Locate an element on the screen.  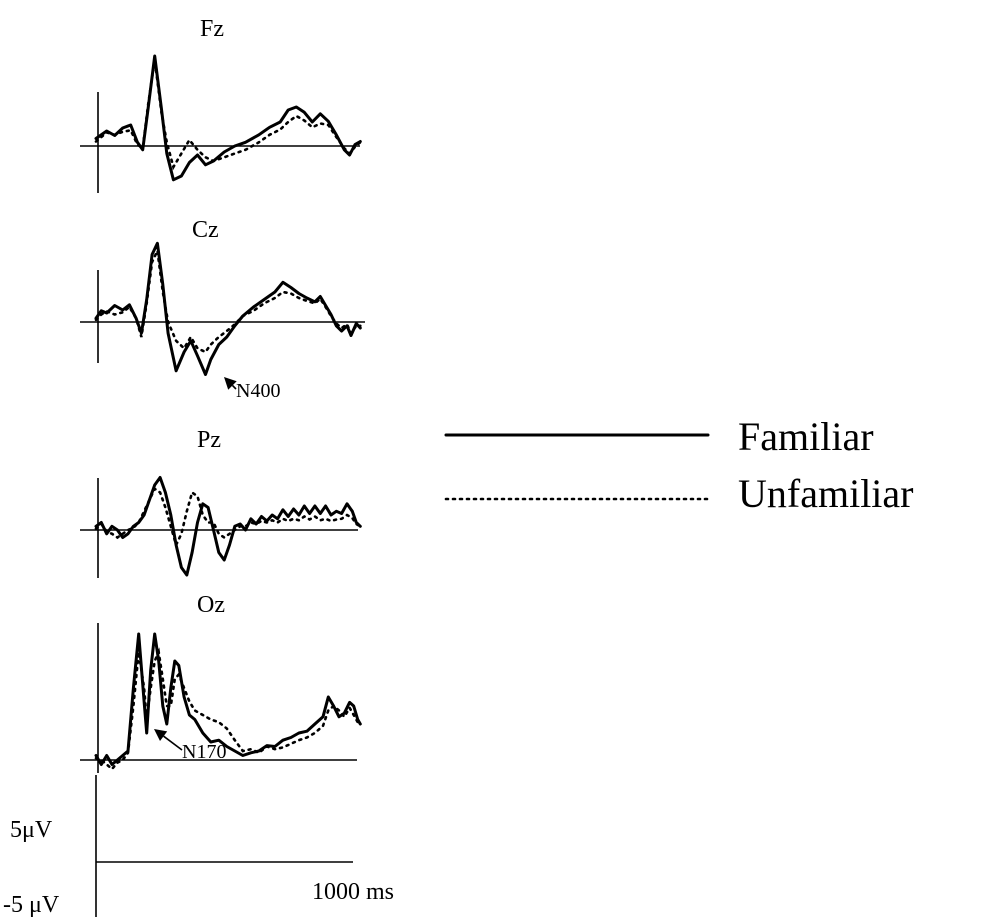
panel-oz-label: Oz is located at coordinates (211, 605).